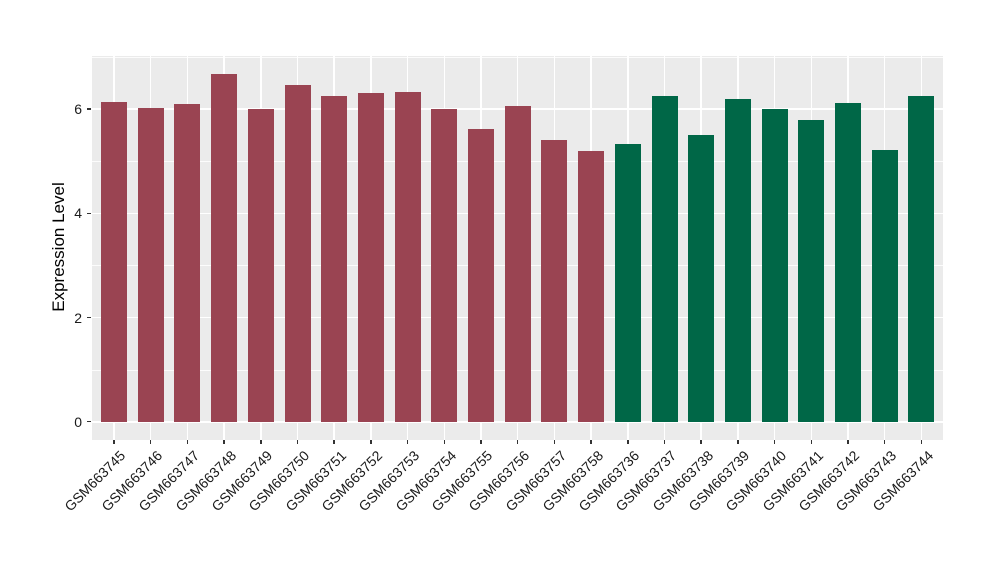 The width and height of the screenshot is (1000, 580). Describe the element at coordinates (114, 261) in the screenshot. I see `bar-GSM663745` at that location.